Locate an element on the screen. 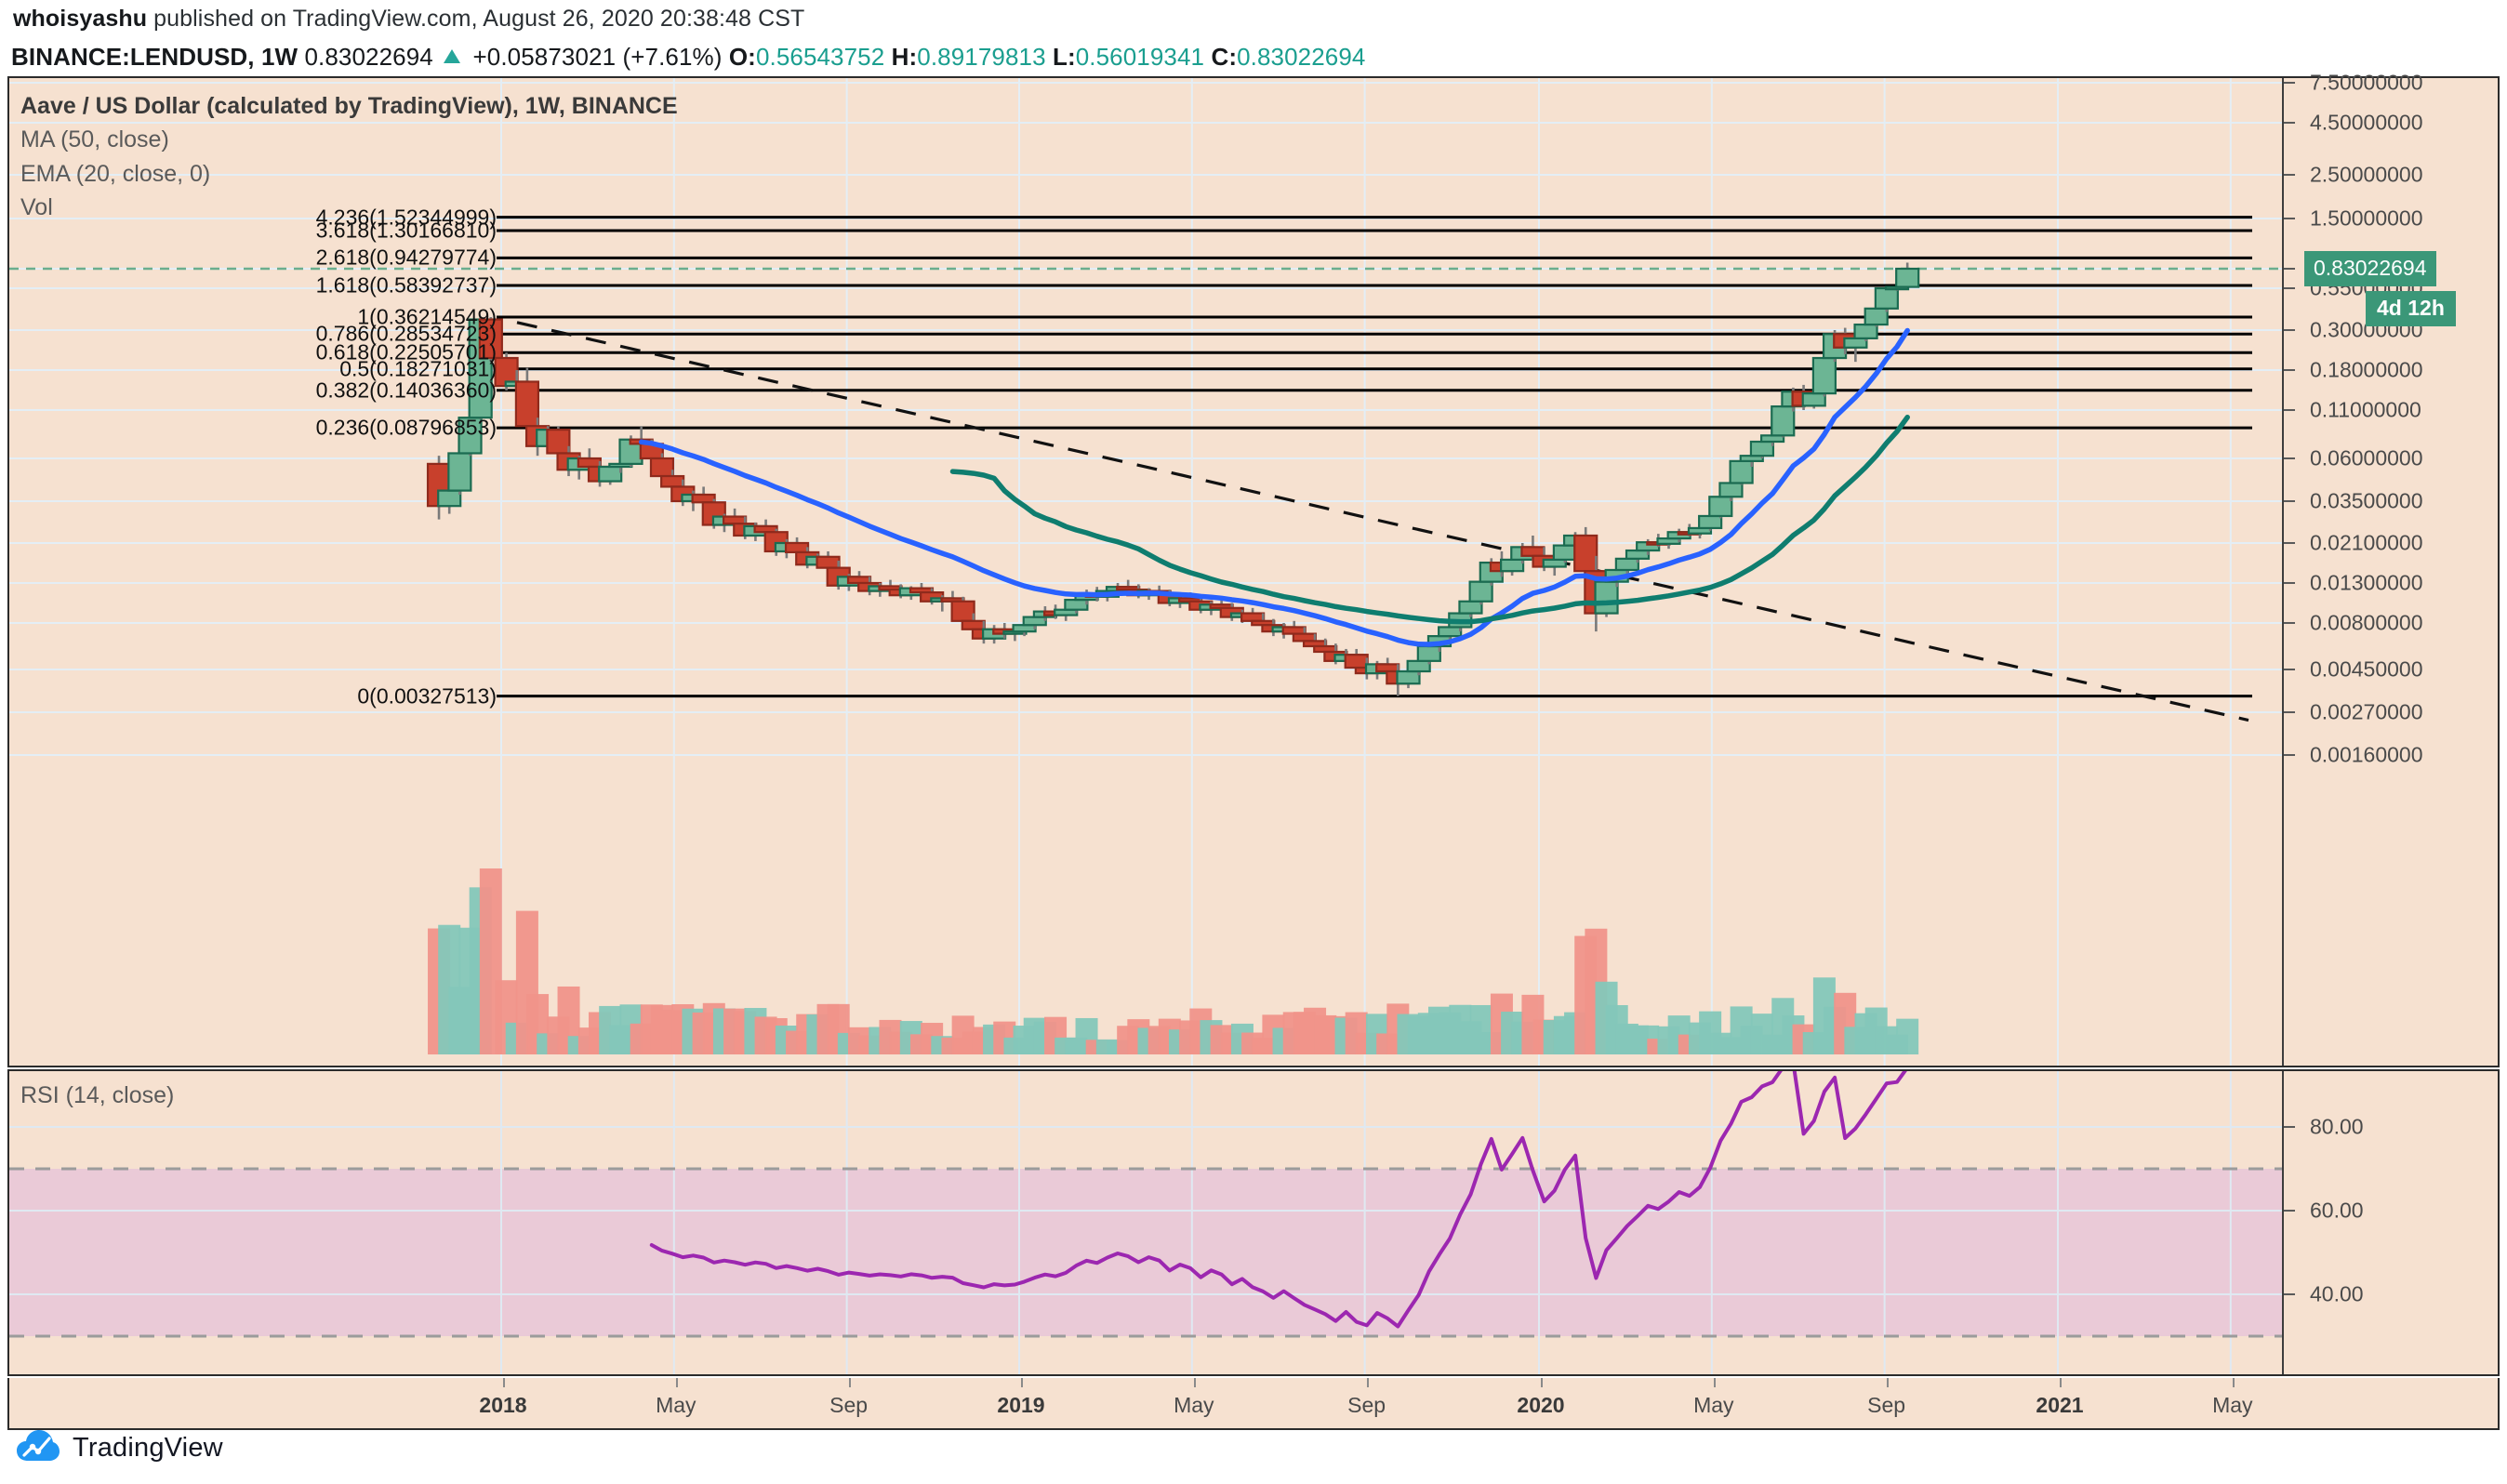  time-axis: 2018 May Sep 2019 May Sep 2020 May Sep 2021 May is located at coordinates (1253, 1404).